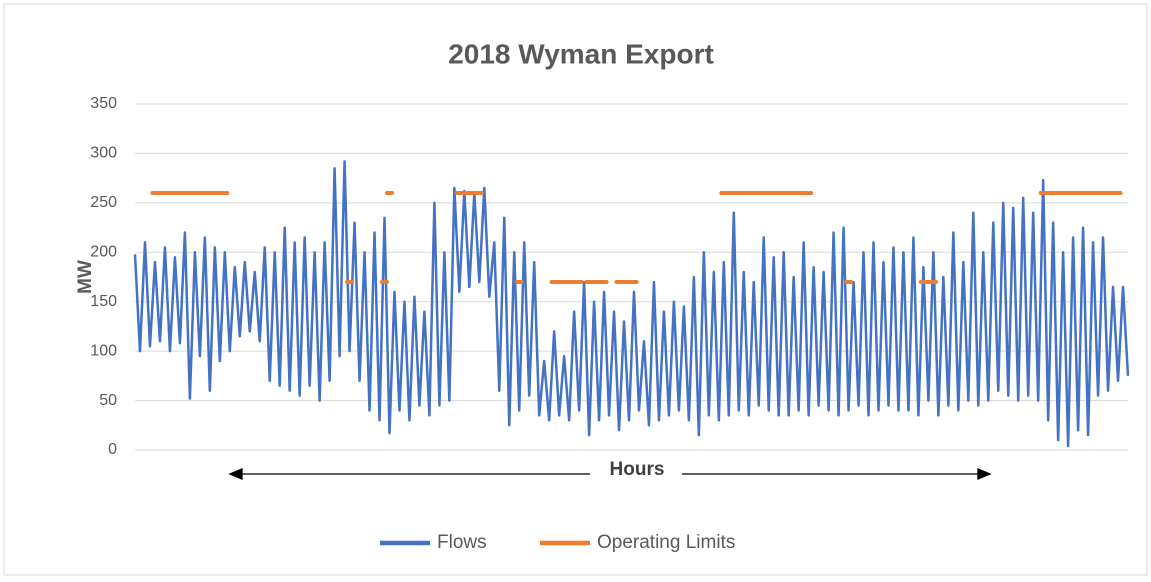 Image resolution: width=1151 pixels, height=582 pixels. I want to click on hours-arrows, so click(610, 474).